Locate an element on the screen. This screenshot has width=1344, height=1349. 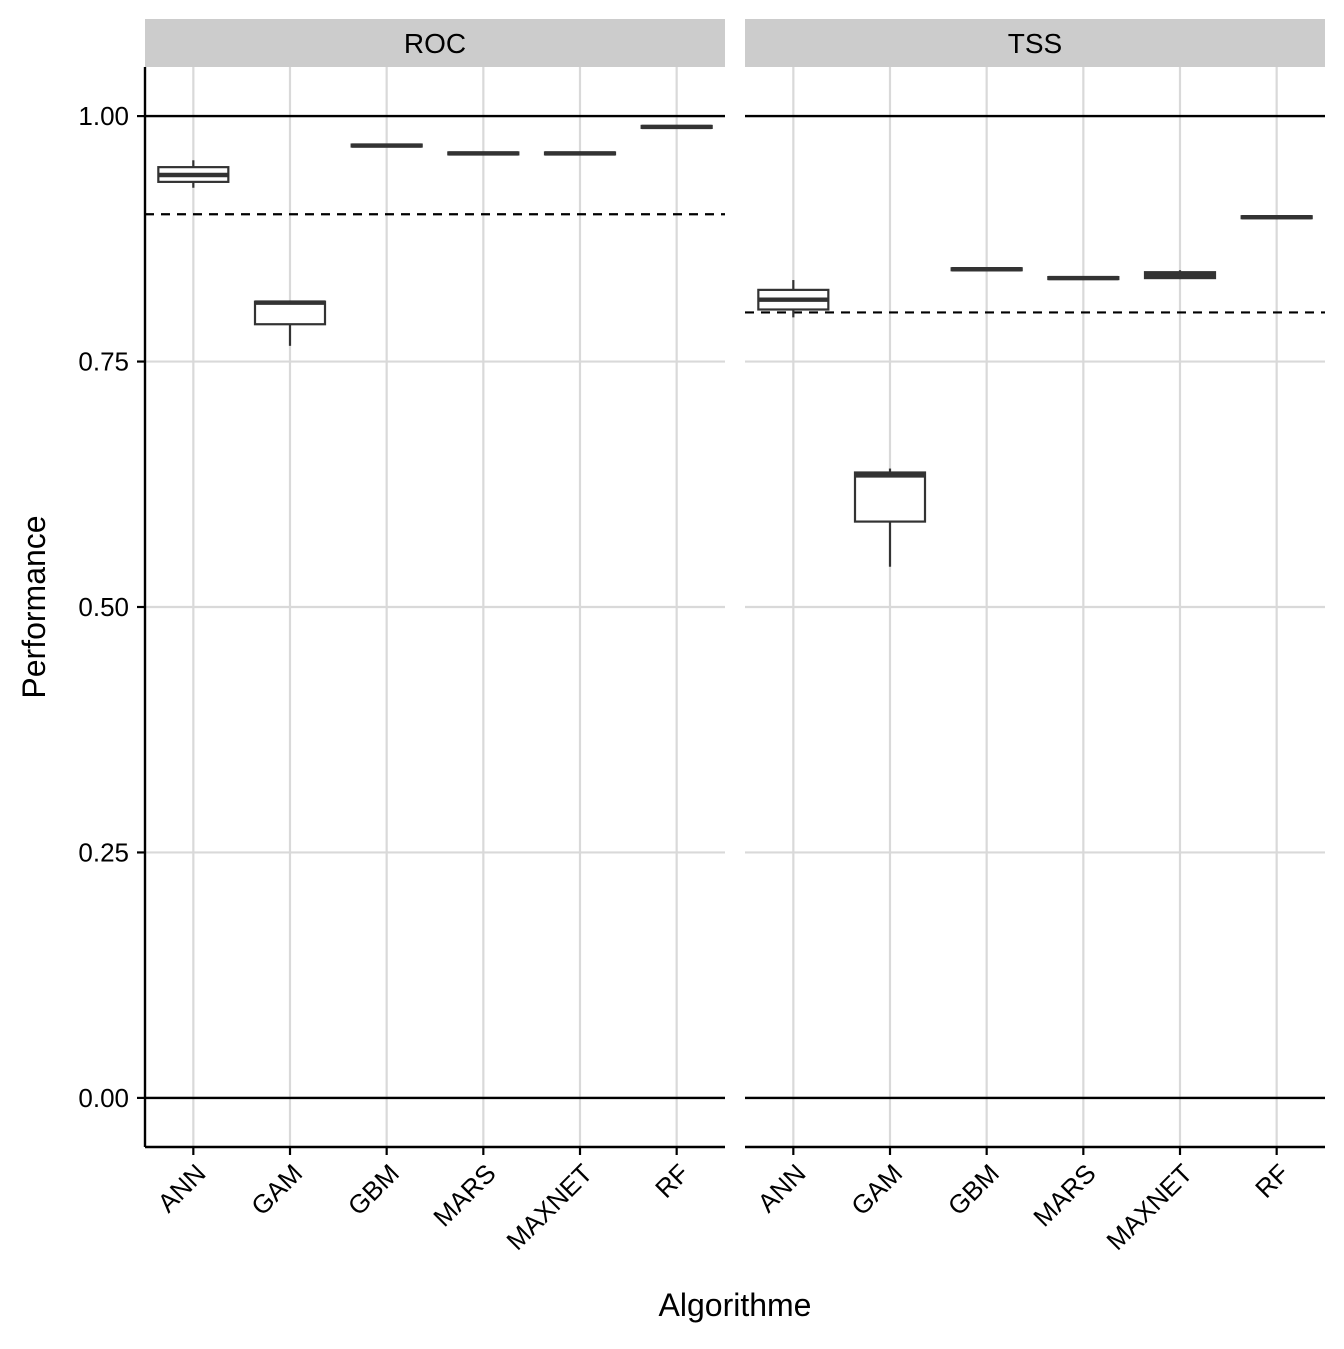
strip-label: ROC is located at coordinates (435, 43).